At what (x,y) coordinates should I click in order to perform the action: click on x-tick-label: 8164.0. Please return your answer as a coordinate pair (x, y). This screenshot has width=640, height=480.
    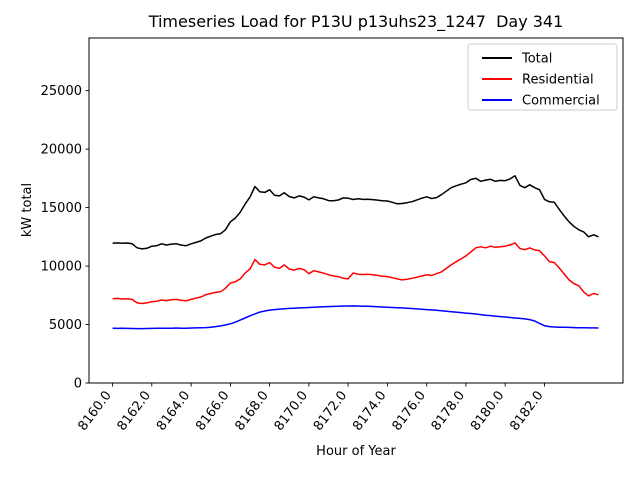
    Looking at the image, I should click on (173, 410).